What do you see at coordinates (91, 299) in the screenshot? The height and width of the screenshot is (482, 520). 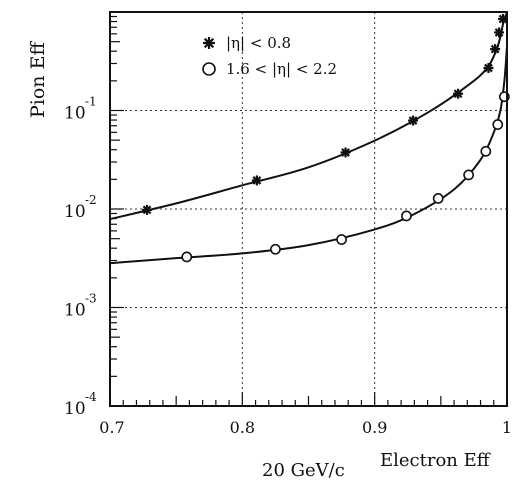 I see `y-tick-exponent: -3` at bounding box center [91, 299].